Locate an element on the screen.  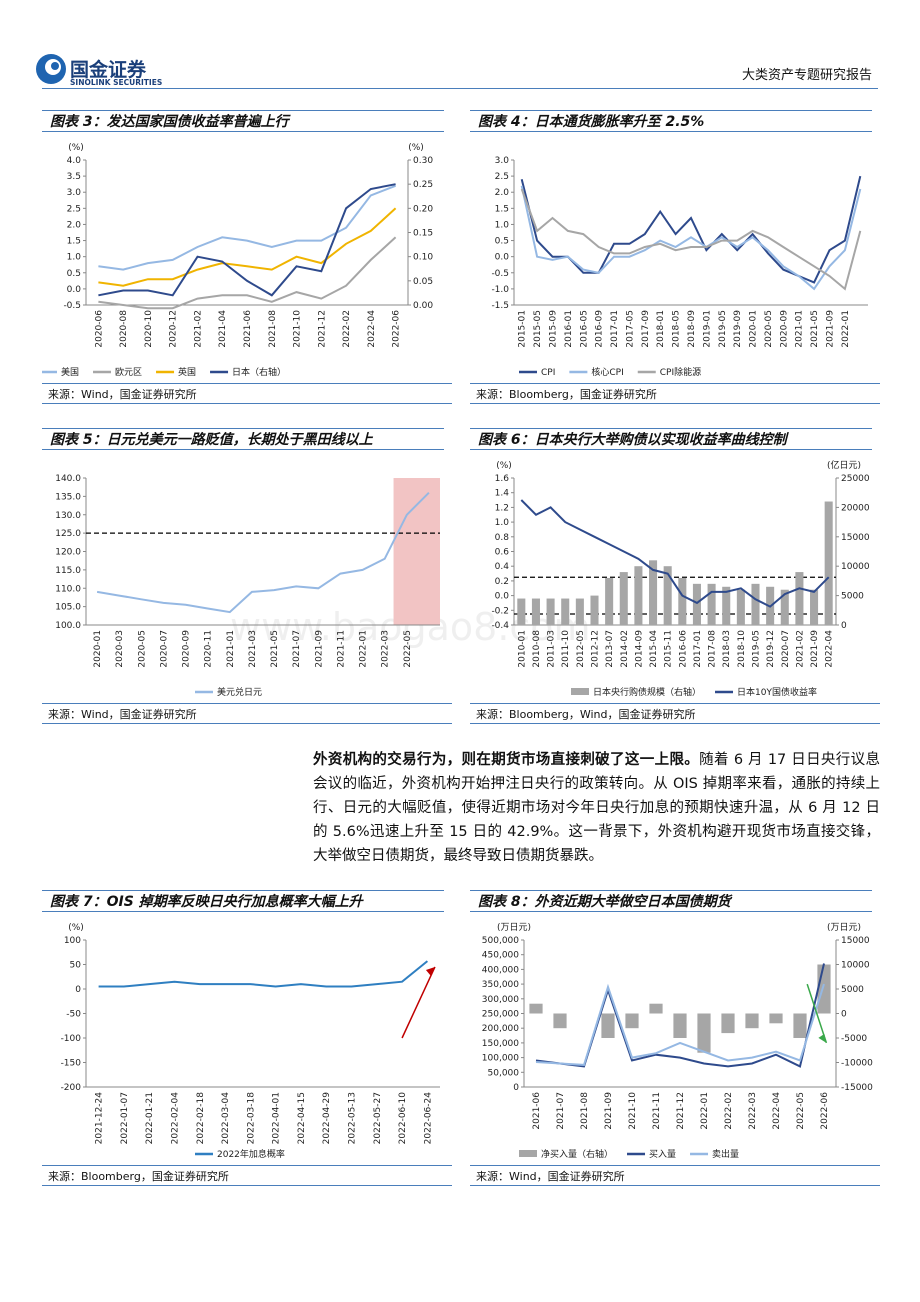
x-tick-label: 2020-01 is located at coordinates (98, 649).